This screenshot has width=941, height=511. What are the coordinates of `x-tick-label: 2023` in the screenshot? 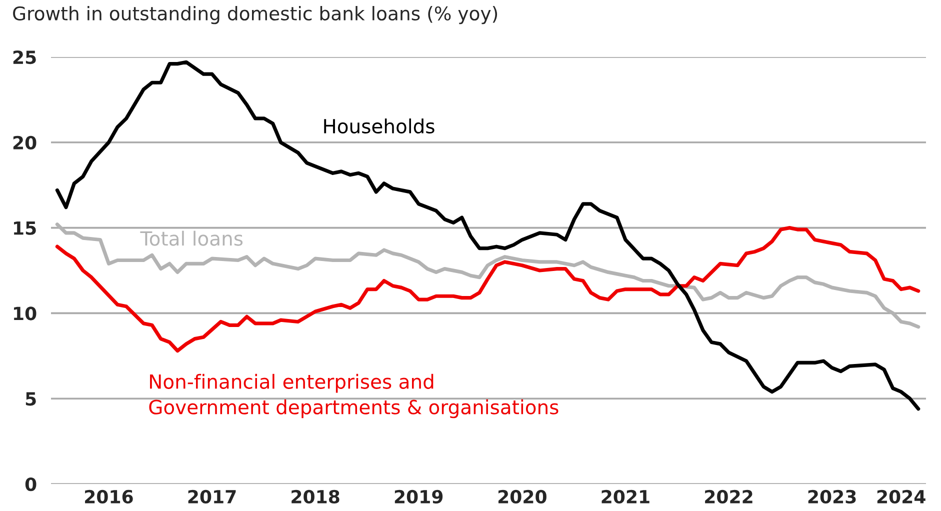 It's located at (832, 497).